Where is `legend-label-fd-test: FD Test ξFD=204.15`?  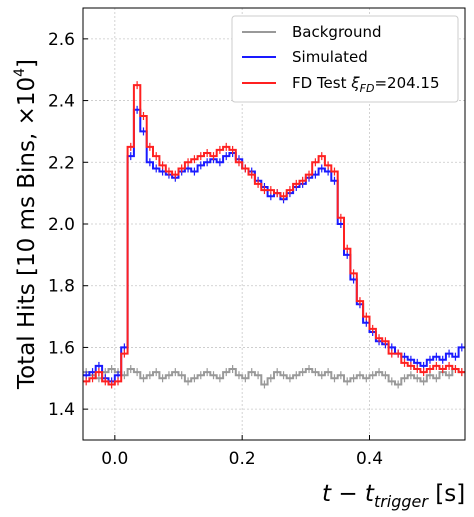 legend-label-fd-test: FD Test ξFD=204.15 is located at coordinates (366, 84).